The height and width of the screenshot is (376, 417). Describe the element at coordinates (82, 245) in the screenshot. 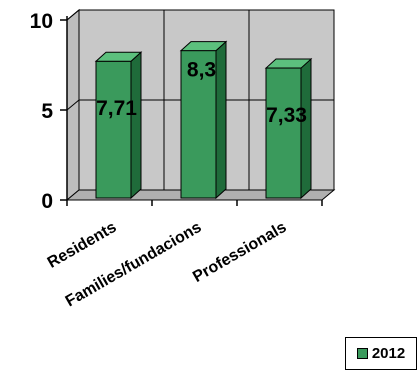

I see `x-category-label: Residents` at that location.